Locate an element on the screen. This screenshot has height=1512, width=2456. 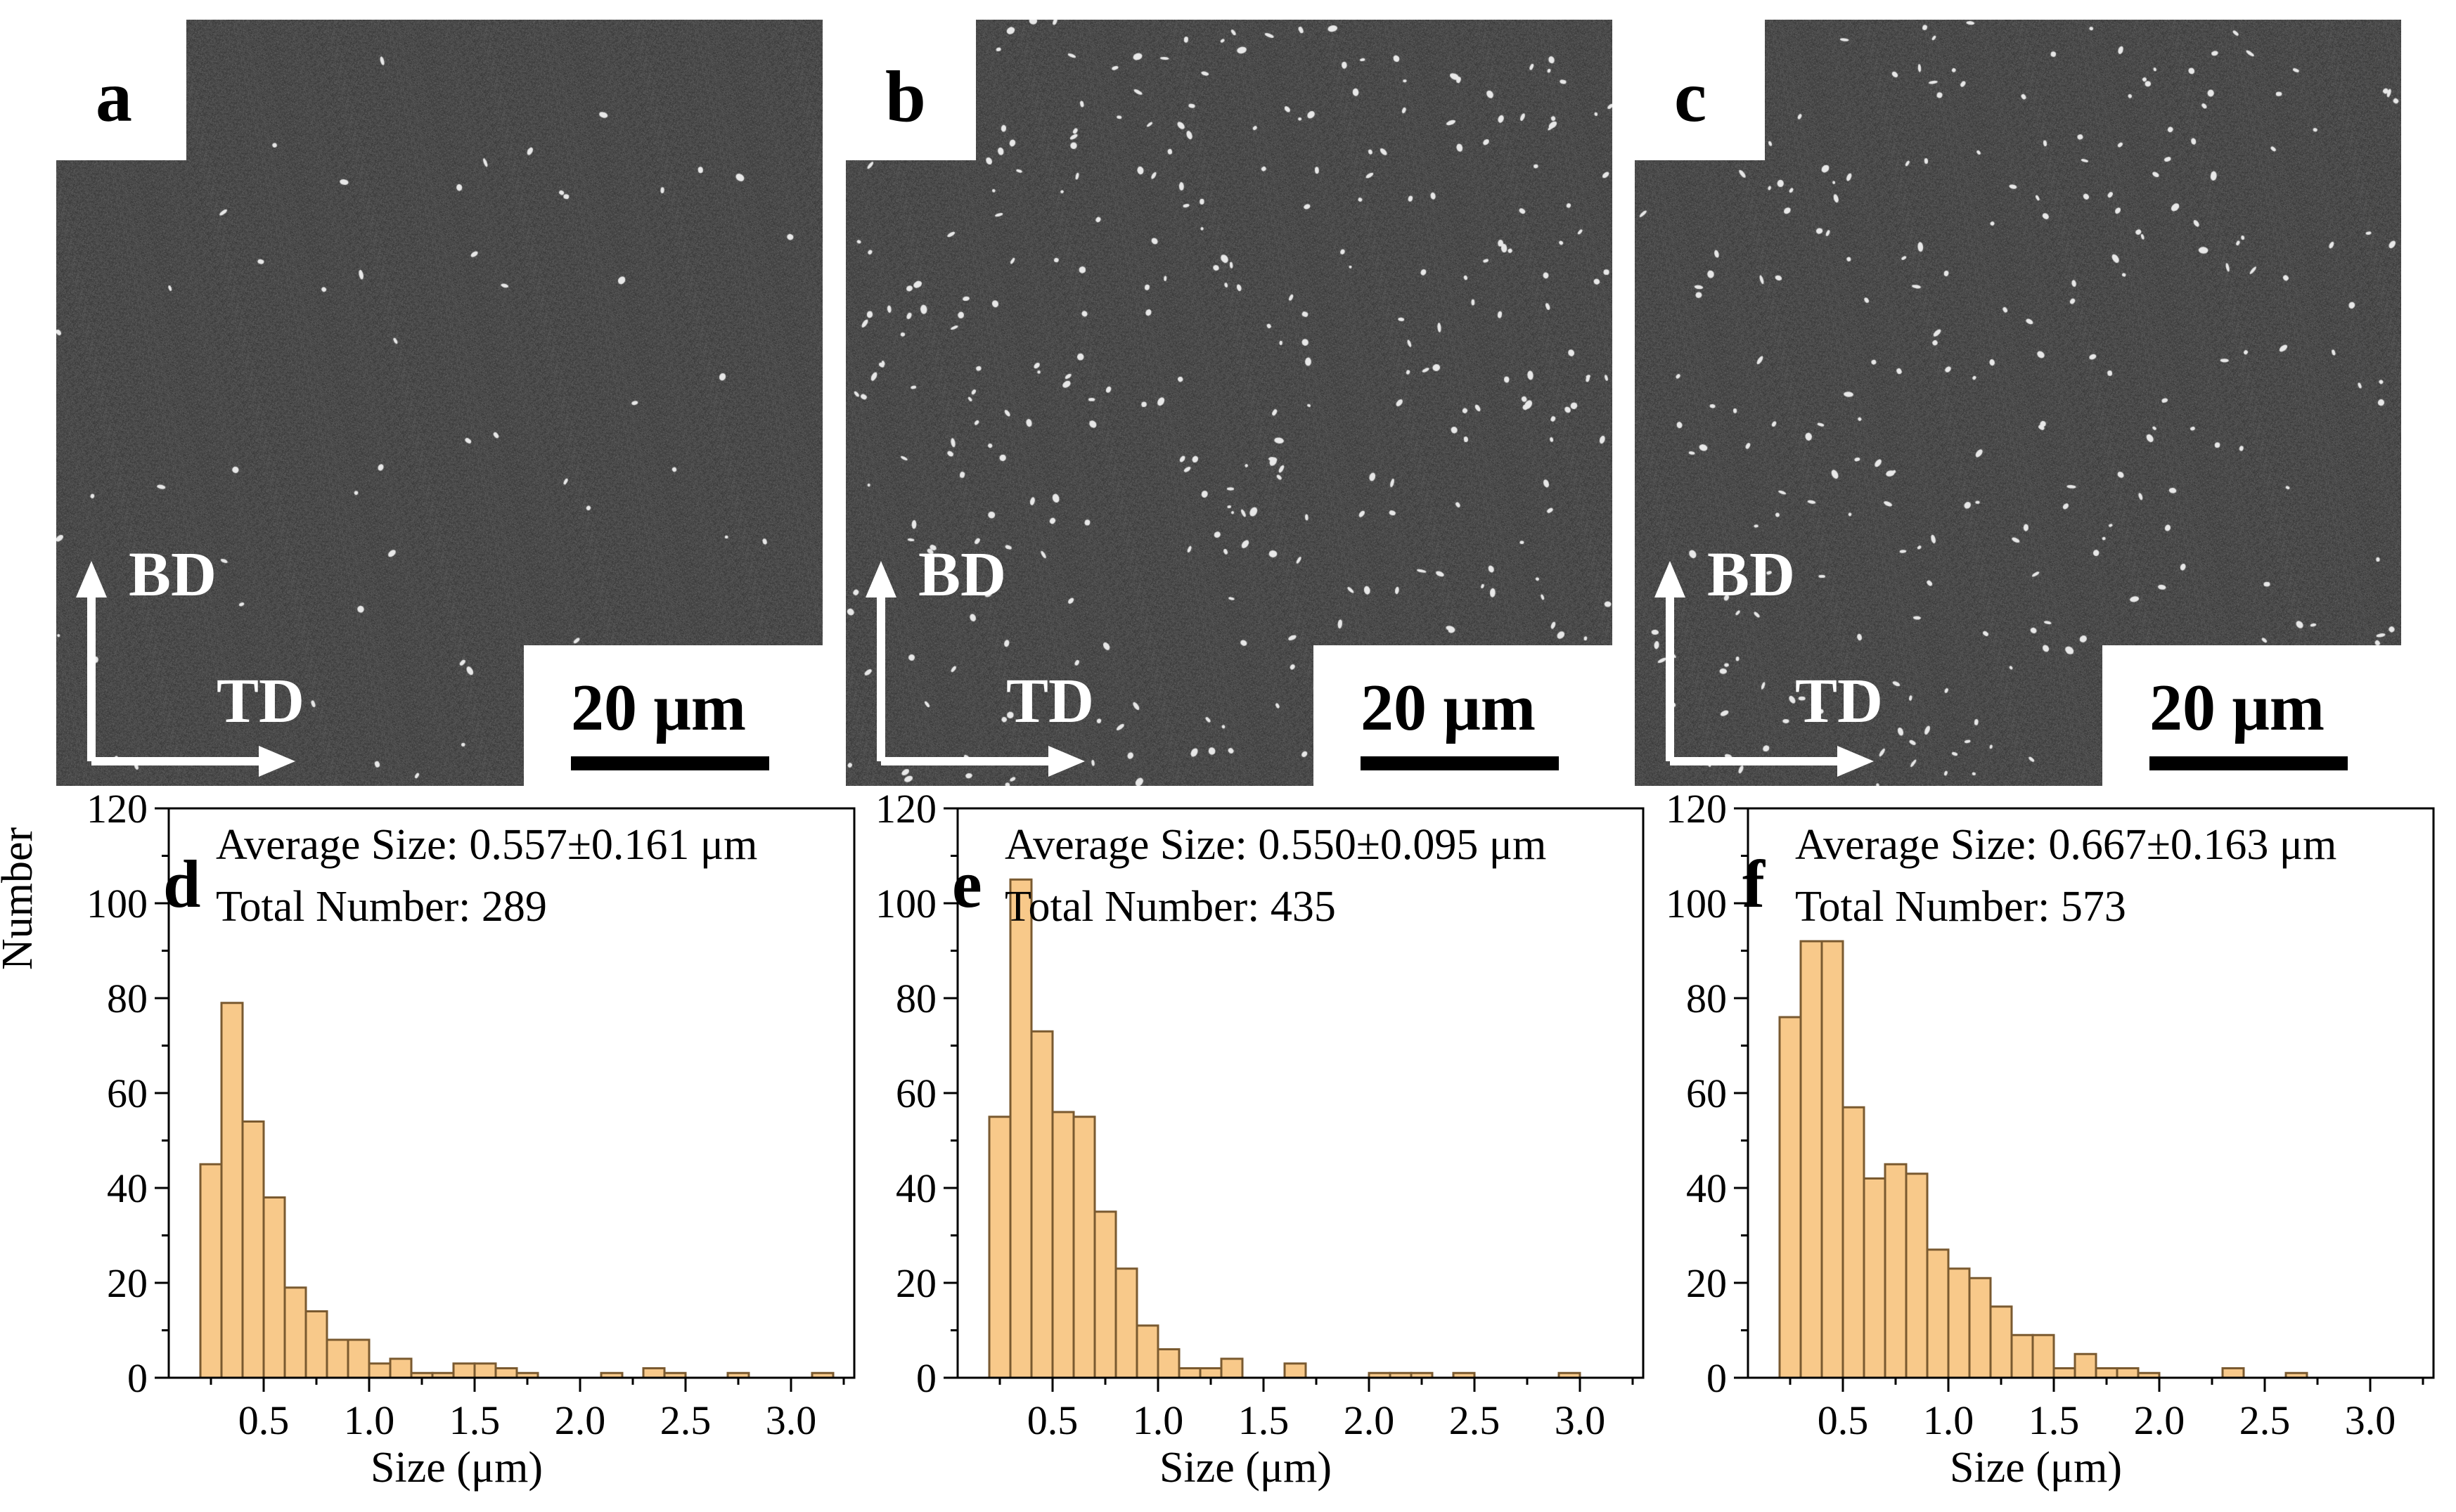
y-tick-label: 0 is located at coordinates (1716, 1378).